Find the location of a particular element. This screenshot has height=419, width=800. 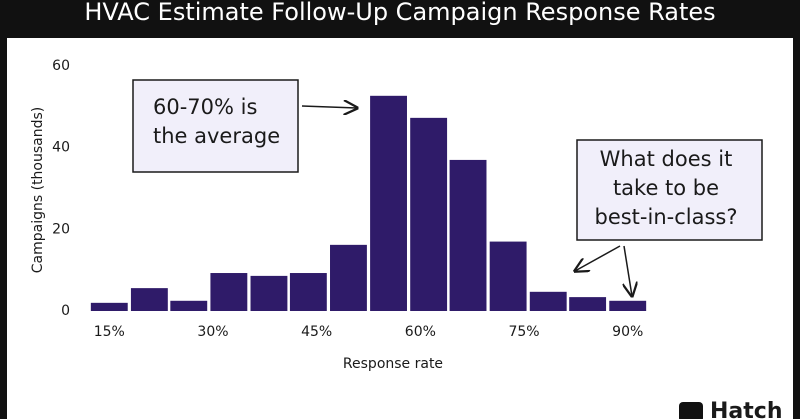

y-tick-label: 60 is located at coordinates (61, 66).